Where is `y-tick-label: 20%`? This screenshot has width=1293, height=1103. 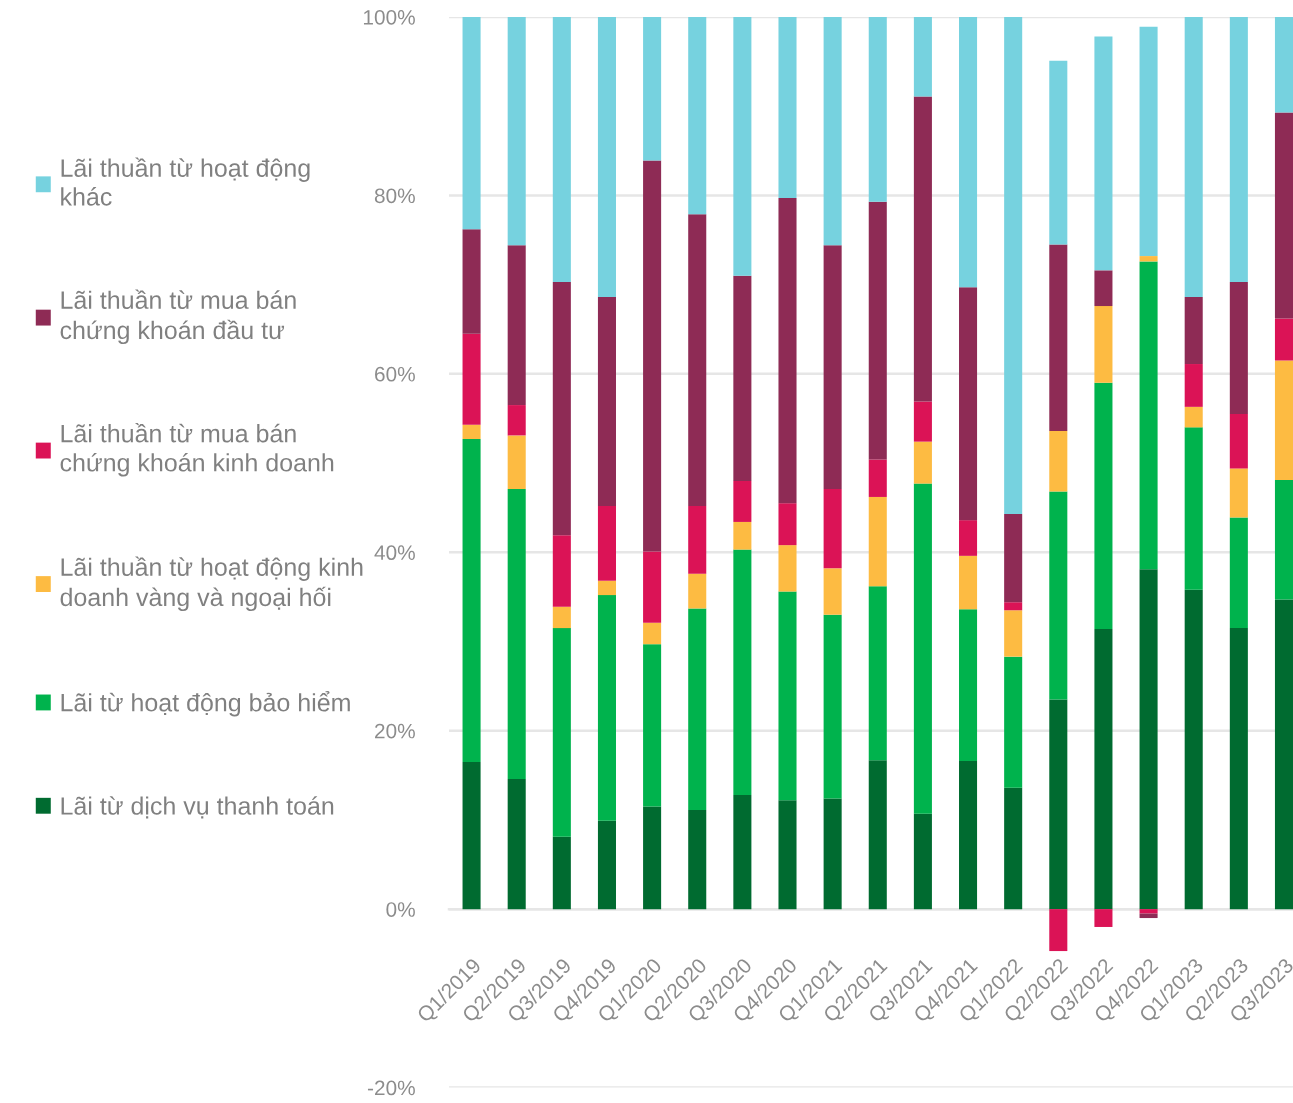 y-tick-label: 20% is located at coordinates (395, 731).